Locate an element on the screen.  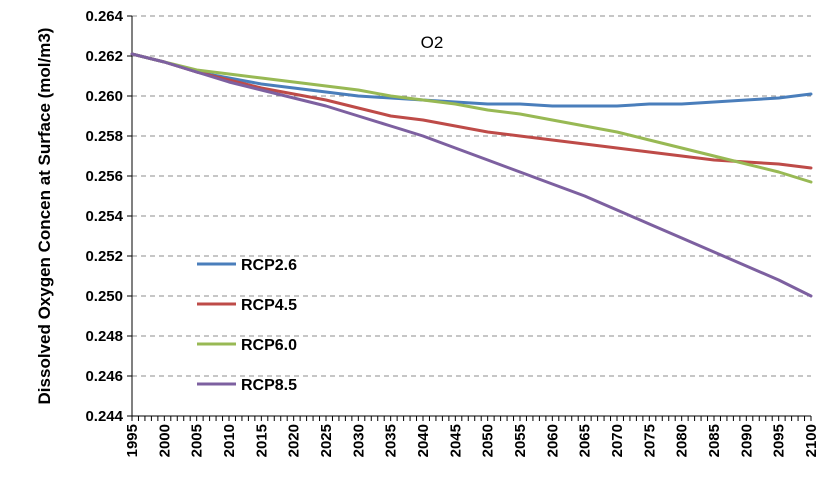
legend-label: RCP4.5 is located at coordinates (269, 305).